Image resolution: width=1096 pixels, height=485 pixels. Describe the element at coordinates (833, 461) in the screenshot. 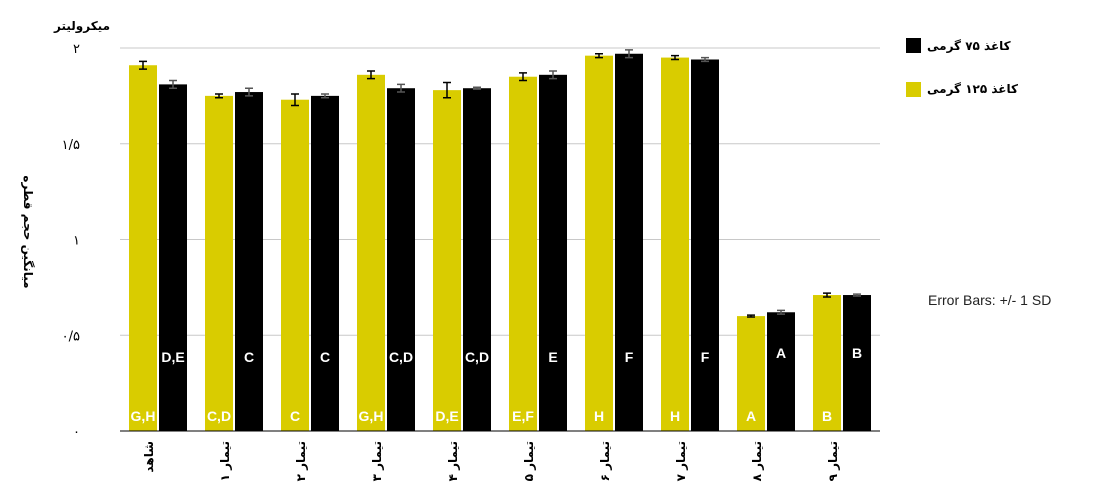

I see `x-category-label: تیمار ۹` at that location.